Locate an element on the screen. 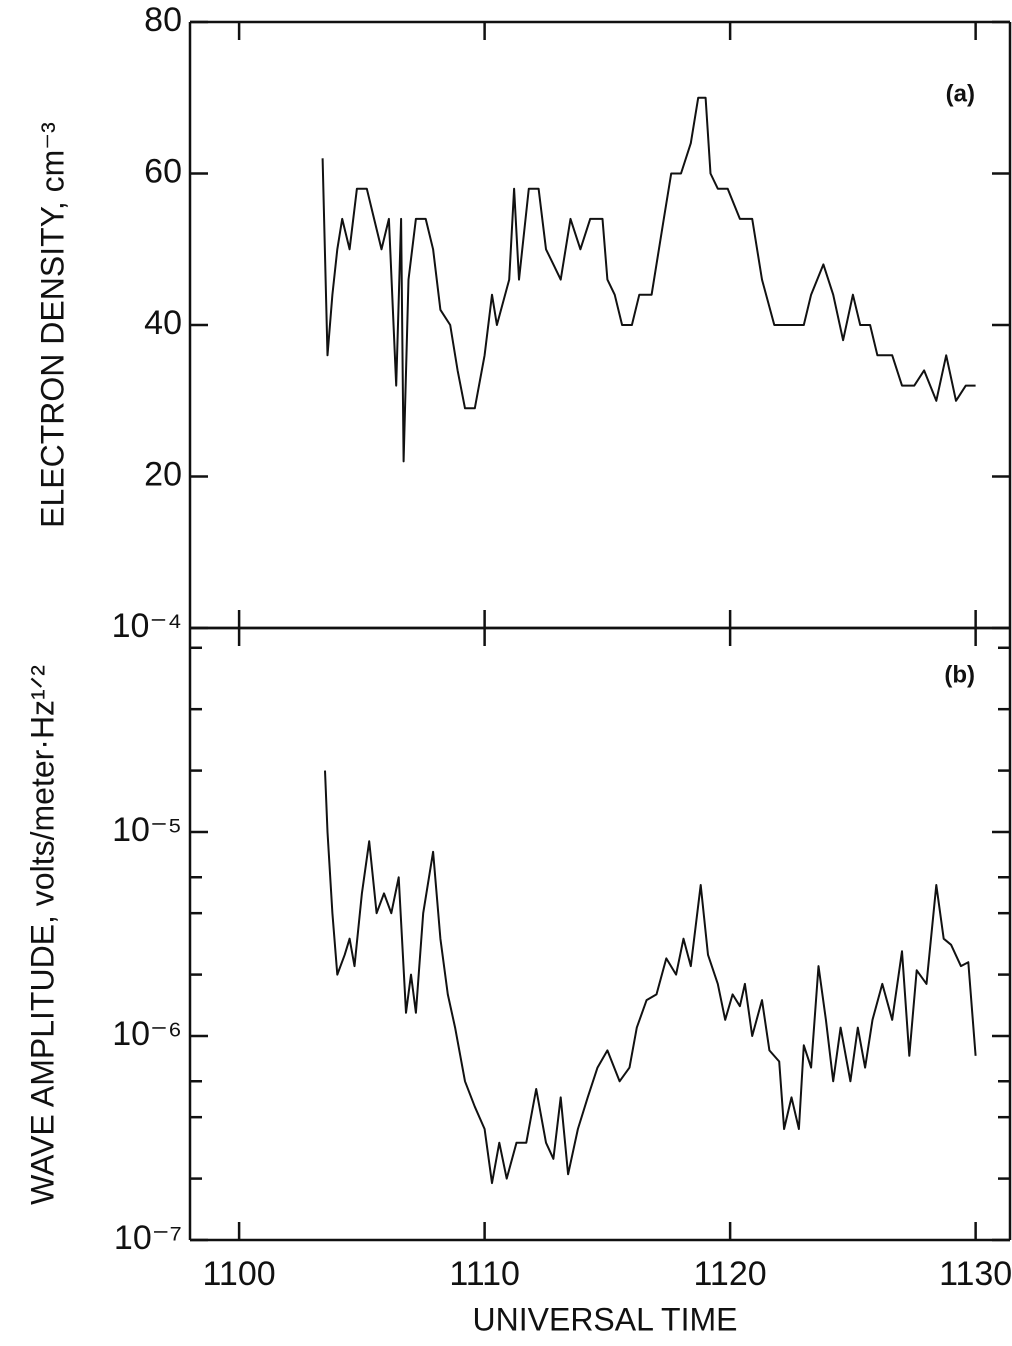 This screenshot has height=1346, width=1012. y-tick-label: 10⁻⁵ is located at coordinates (147, 830).